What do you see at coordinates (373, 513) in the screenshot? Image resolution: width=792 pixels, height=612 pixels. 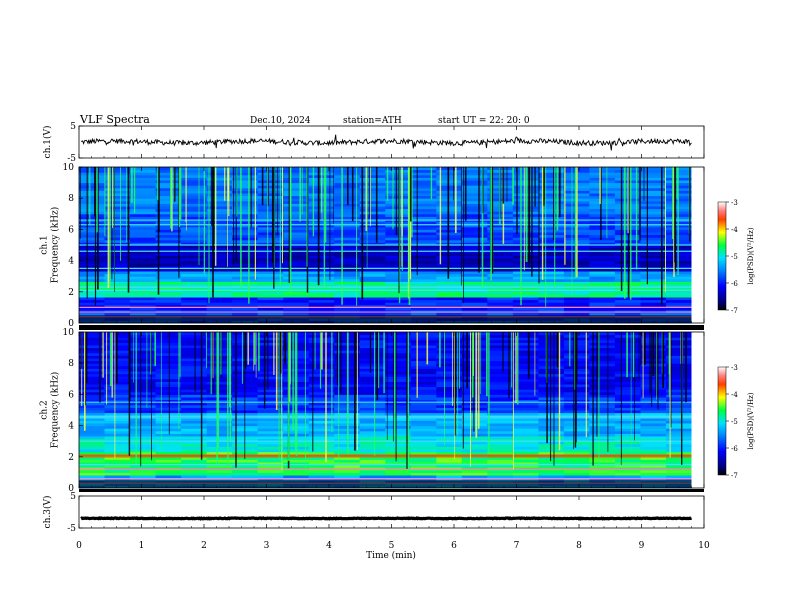 I see `ch3-waveform-panel: 5-5ch.3(V)` at bounding box center [373, 513].